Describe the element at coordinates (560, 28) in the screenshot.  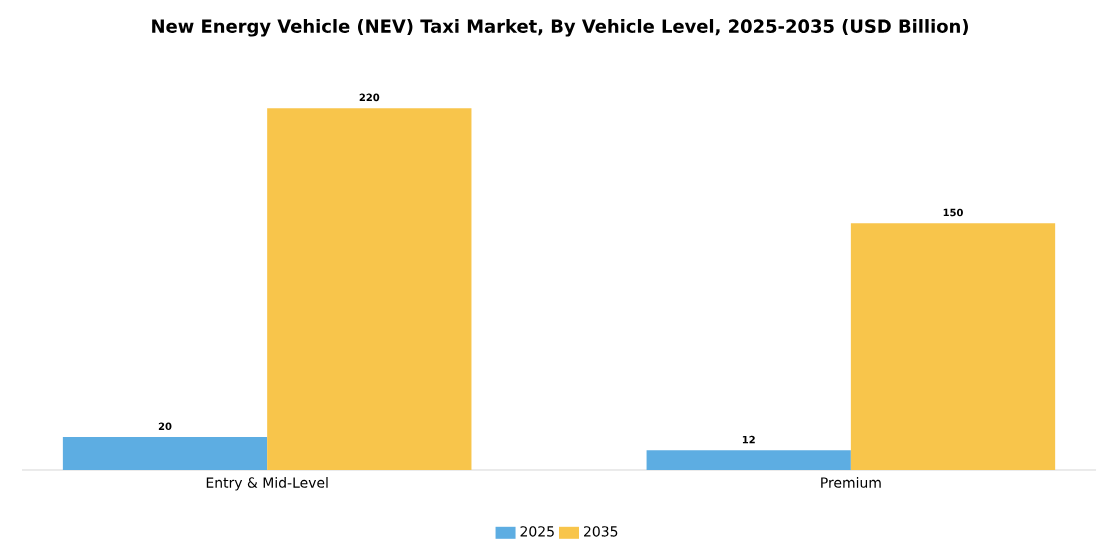
I see `chart-title: New Energy Vehicle (NEV) Taxi Market, By Vehicle Level, 2025-2035 (USD Billion)` at that location.